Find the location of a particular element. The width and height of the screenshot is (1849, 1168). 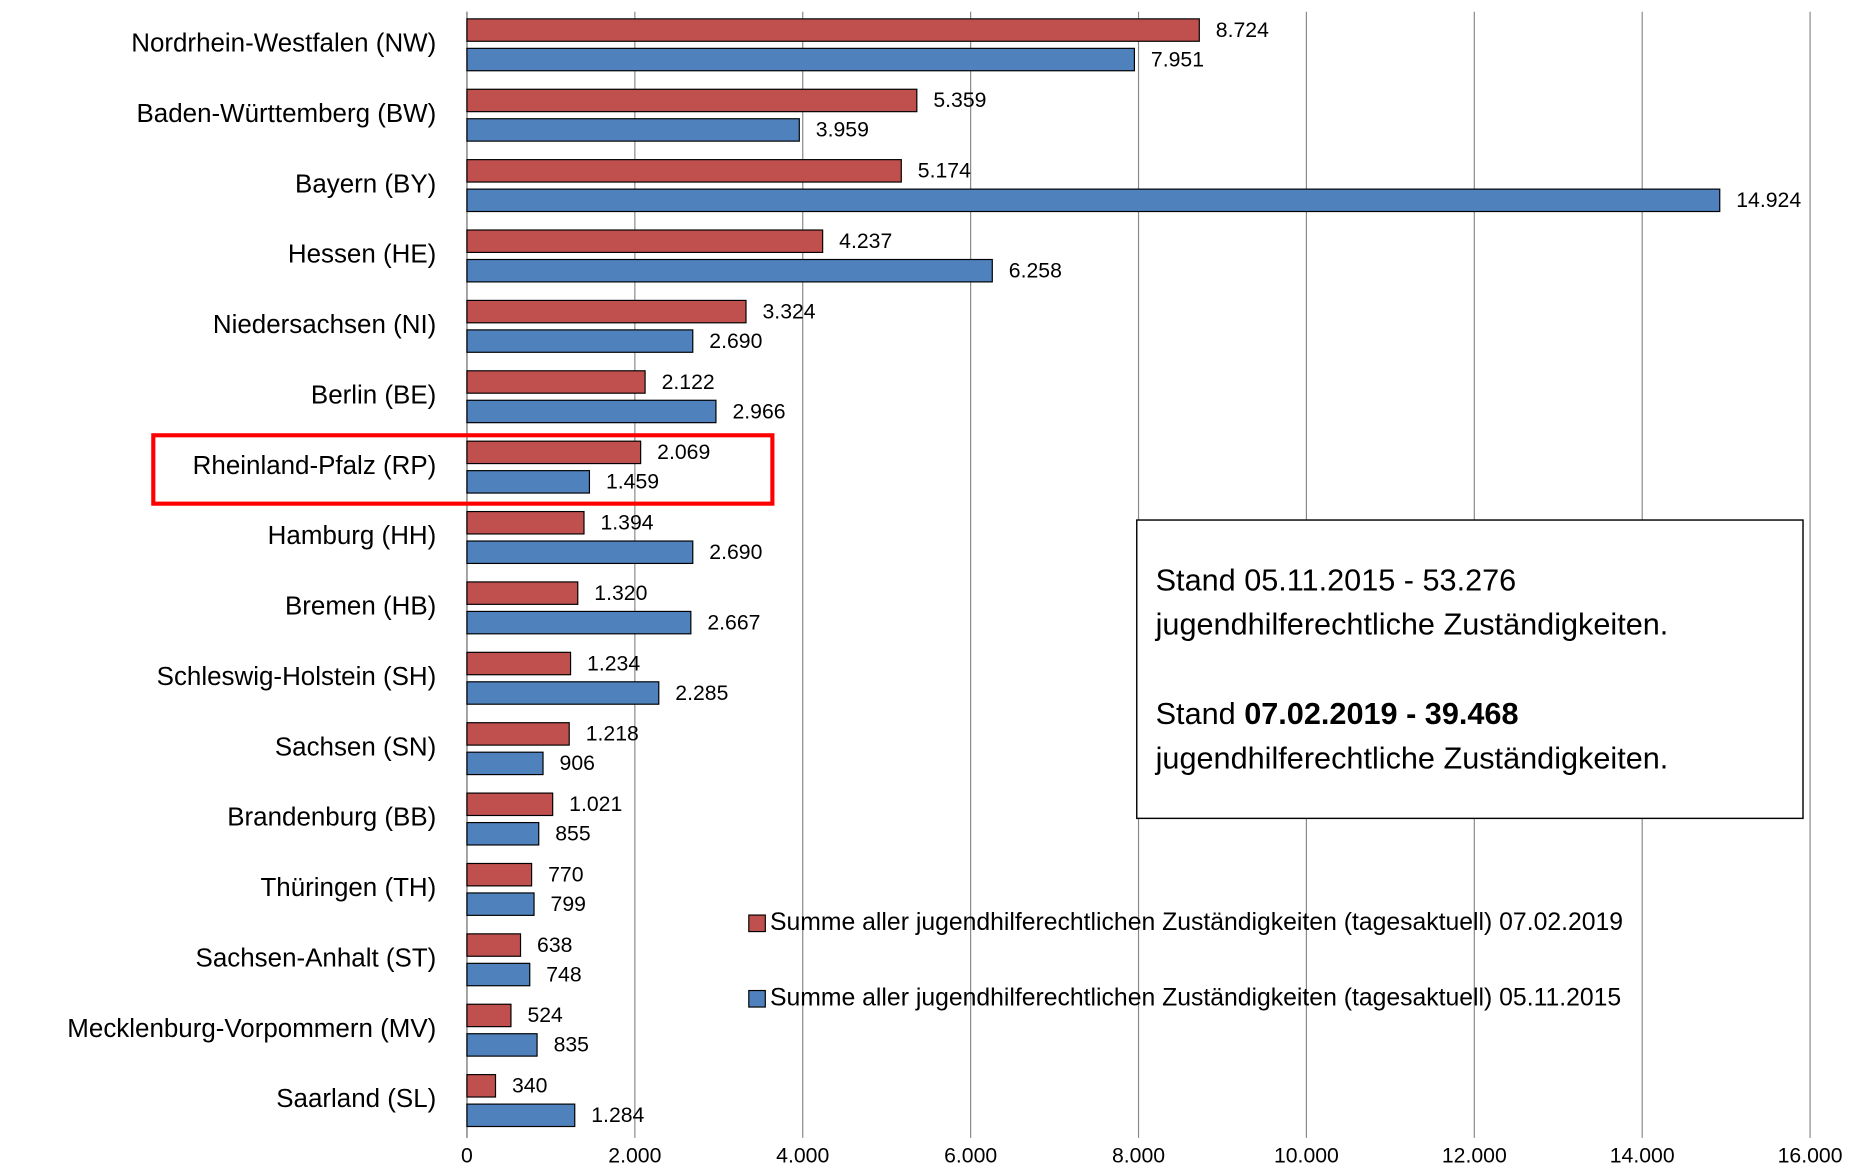

value-label: 1.021 is located at coordinates (595, 804).